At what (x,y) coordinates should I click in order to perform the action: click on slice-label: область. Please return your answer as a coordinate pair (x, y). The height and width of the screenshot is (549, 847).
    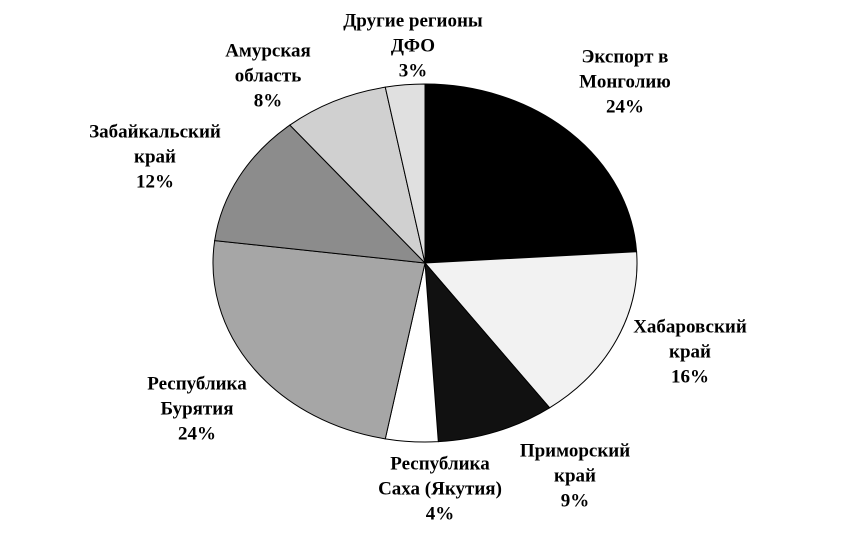
    Looking at the image, I should click on (268, 75).